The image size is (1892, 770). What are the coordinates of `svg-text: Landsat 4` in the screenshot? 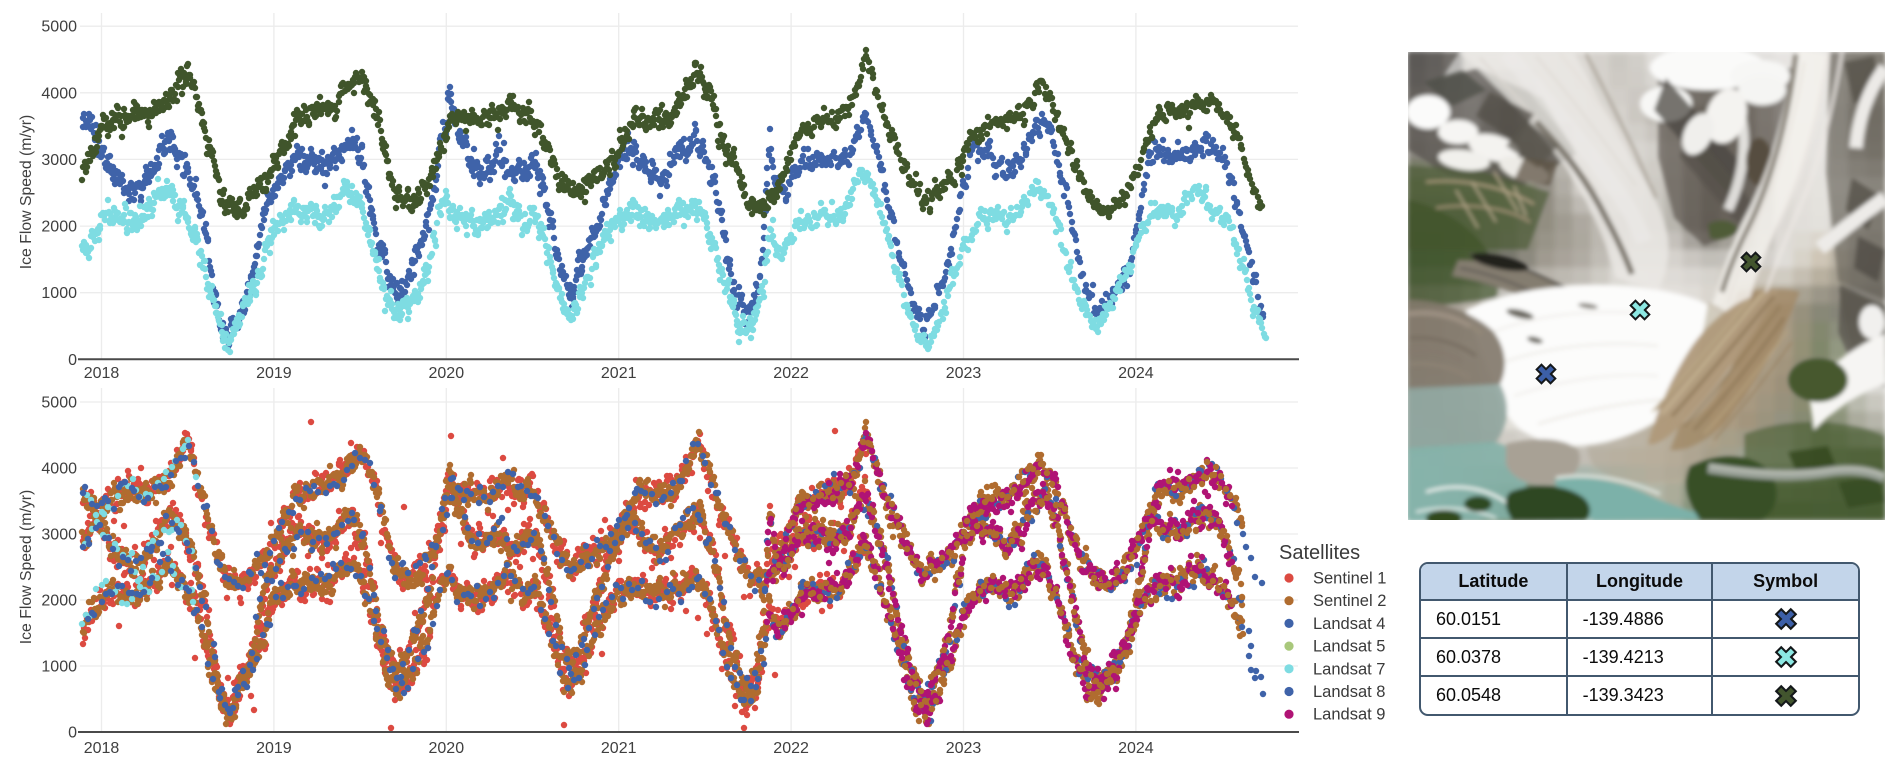 It's located at (1349, 624).